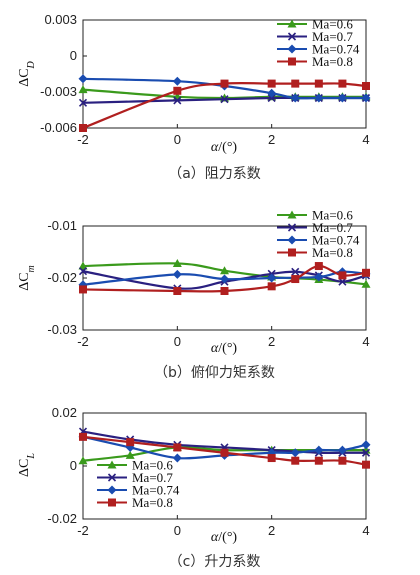 The width and height of the screenshot is (420, 575). I want to click on plot-frame, so click(224, 74).